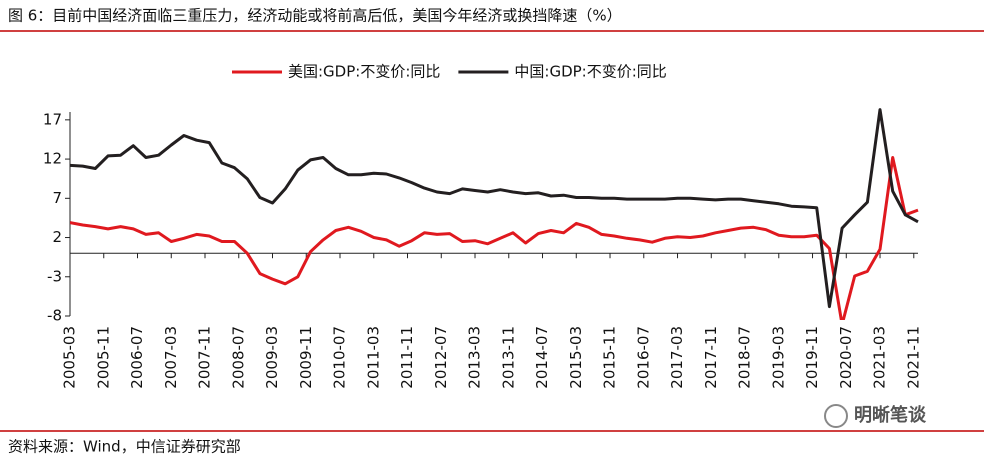 The height and width of the screenshot is (462, 984). Describe the element at coordinates (475, 357) in the screenshot. I see `x-tick-label: 2013-03` at that location.